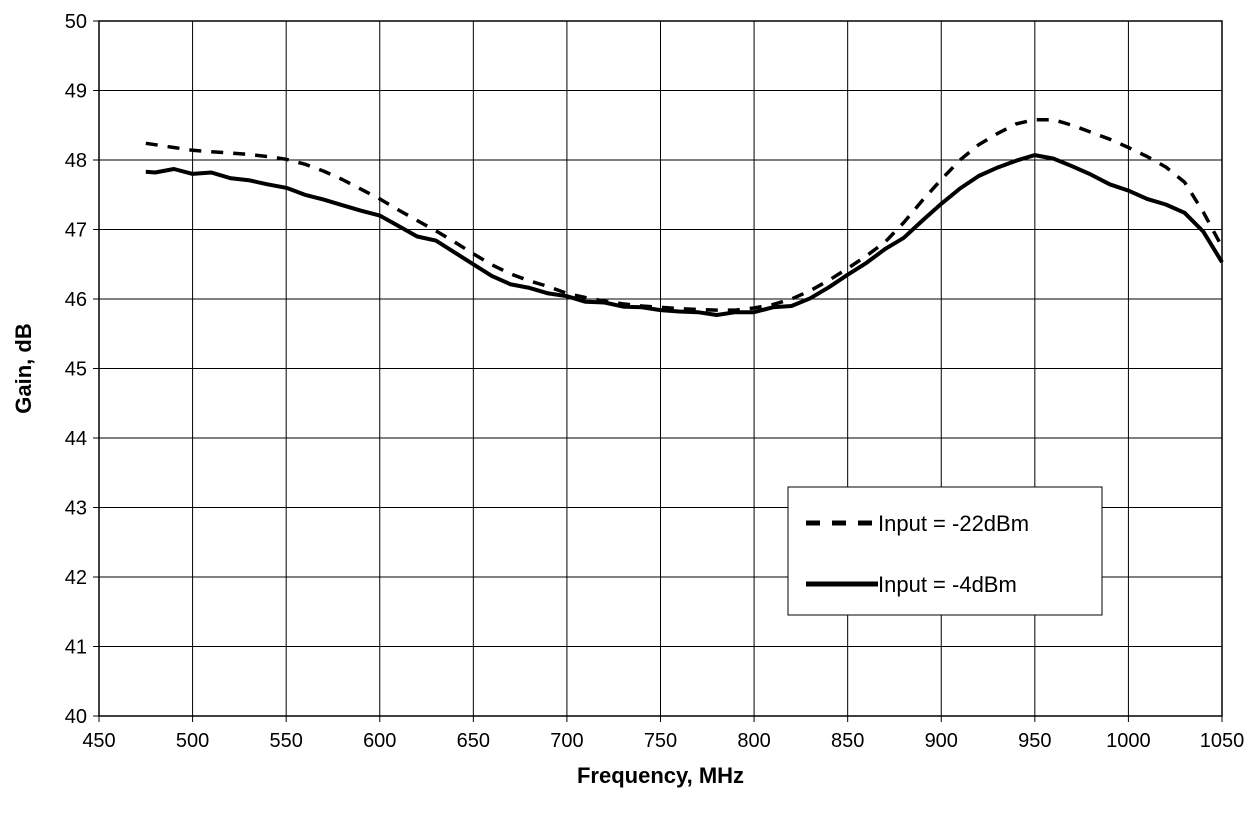 The image size is (1254, 819). Describe the element at coordinates (23, 368) in the screenshot. I see `y-axis-title: Gain, dB` at that location.